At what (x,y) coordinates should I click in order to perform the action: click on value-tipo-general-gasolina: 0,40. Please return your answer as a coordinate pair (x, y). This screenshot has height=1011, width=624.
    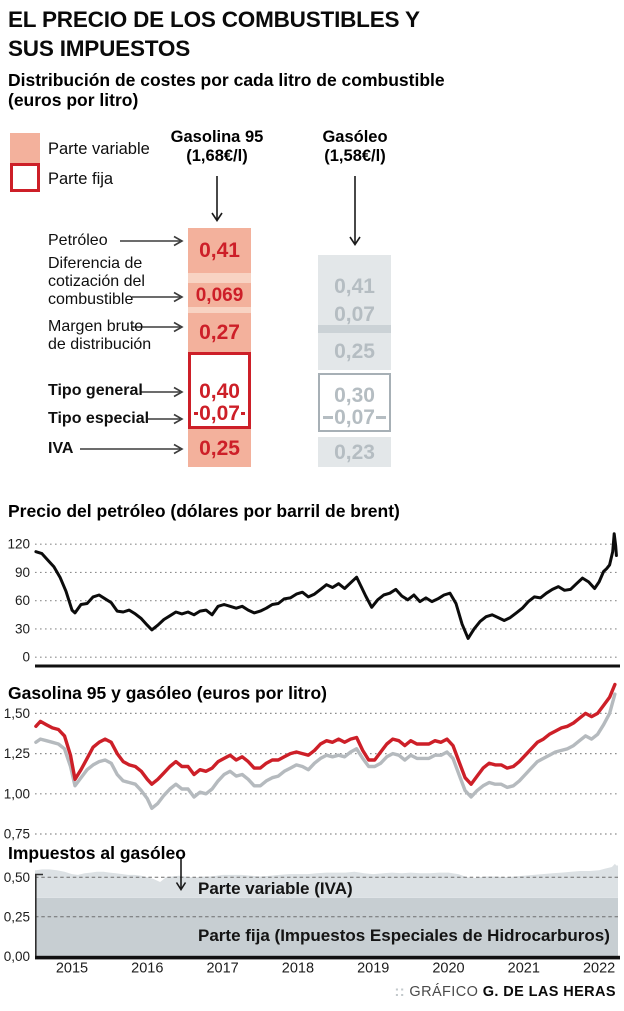
    Looking at the image, I should click on (219, 391).